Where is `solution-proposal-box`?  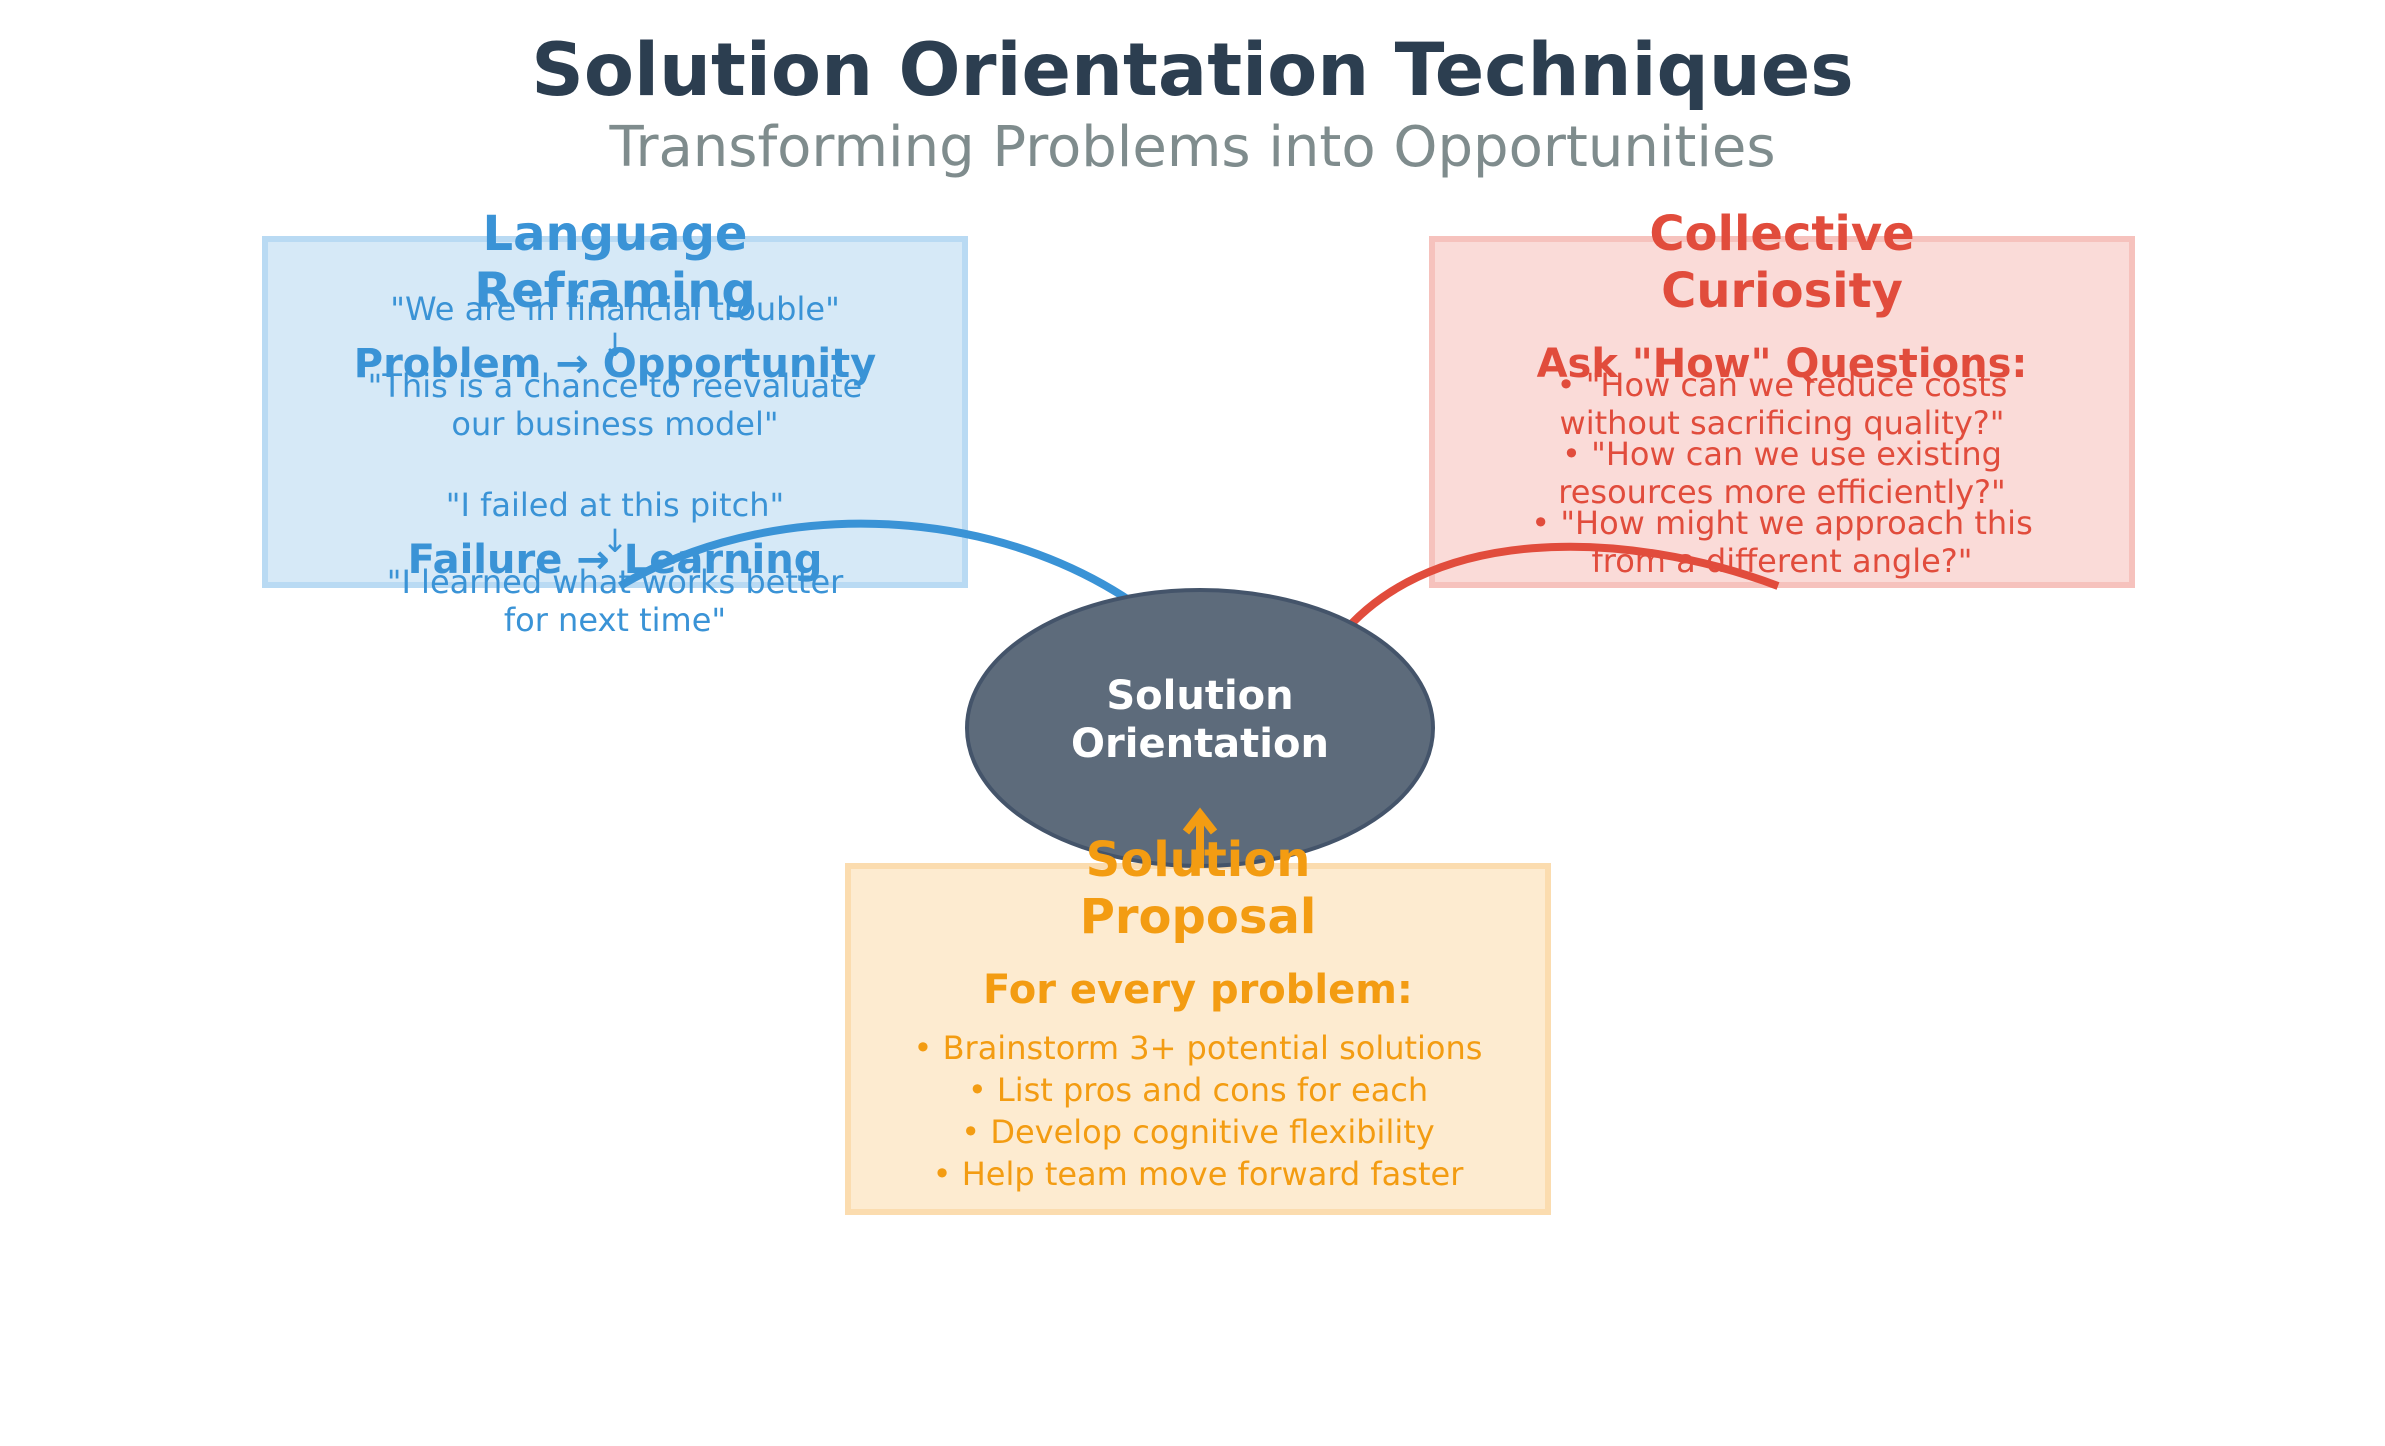 solution-proposal-box is located at coordinates (1198, 1039).